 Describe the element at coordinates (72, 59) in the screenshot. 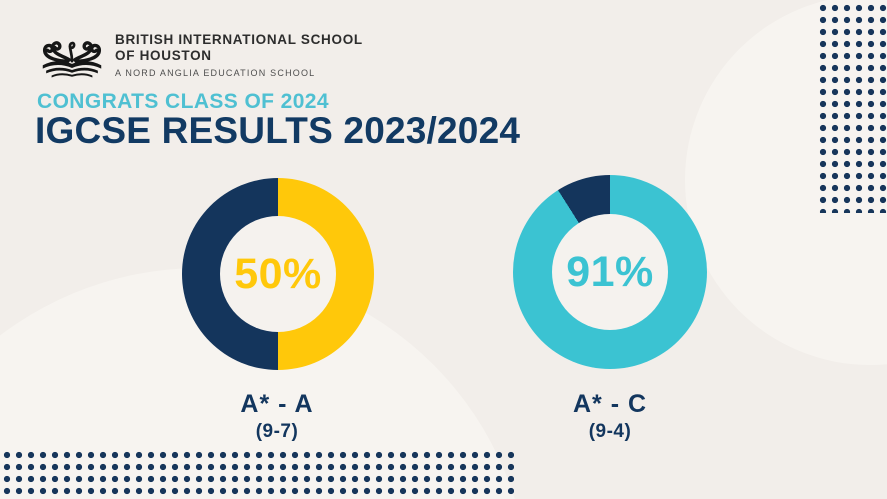

I see `school-crest-logo` at that location.